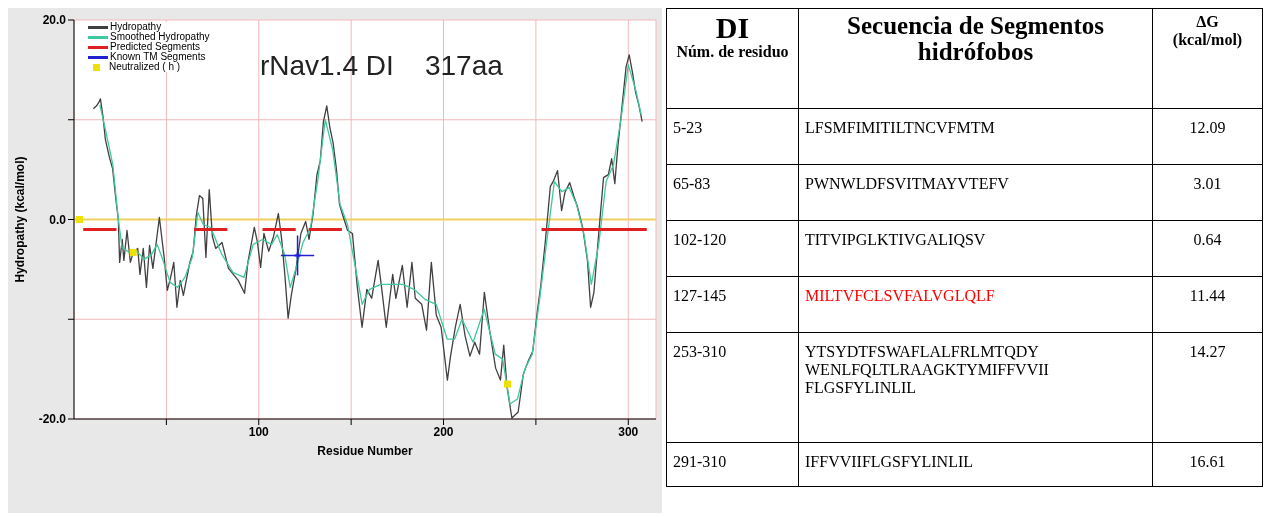 This screenshot has height=517, width=1278. Describe the element at coordinates (158, 56) in the screenshot. I see `legend-label: Known TM Segments` at that location.